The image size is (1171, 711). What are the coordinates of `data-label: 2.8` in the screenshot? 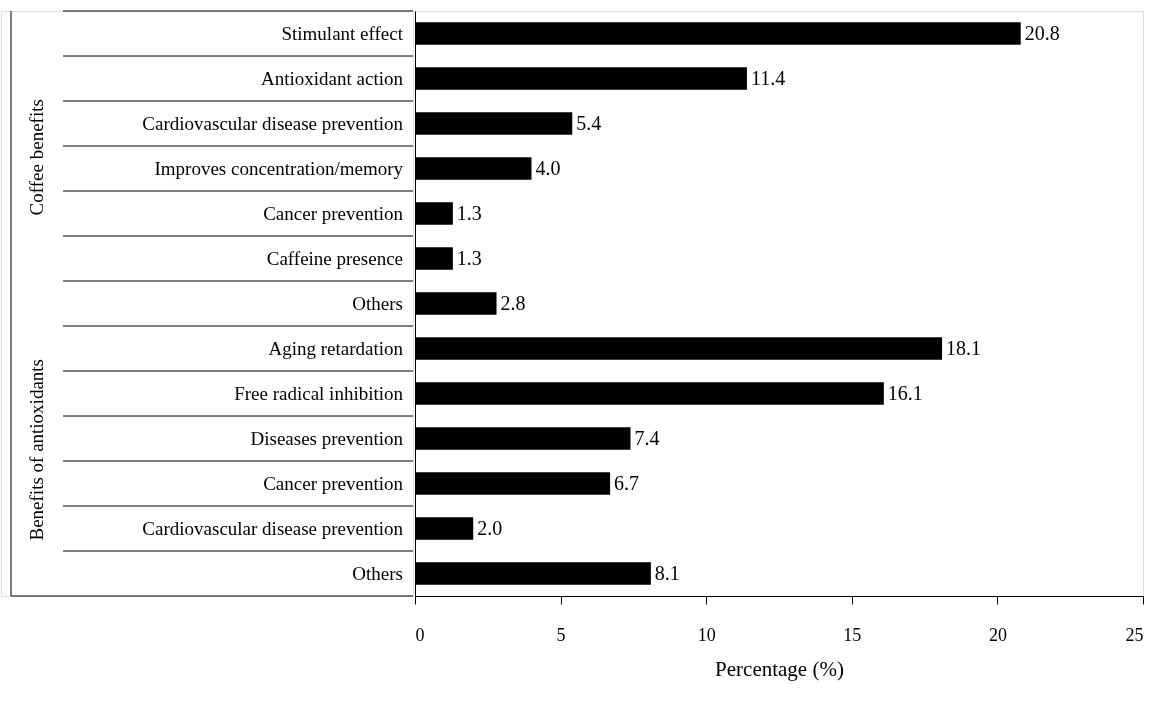 It's located at (513, 302).